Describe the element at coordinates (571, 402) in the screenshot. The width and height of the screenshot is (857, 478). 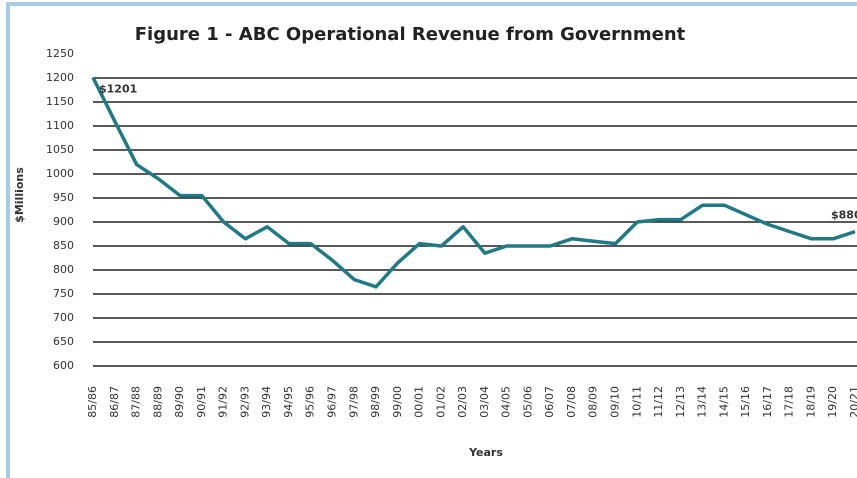
I see `x-tick-label: 07/08` at that location.